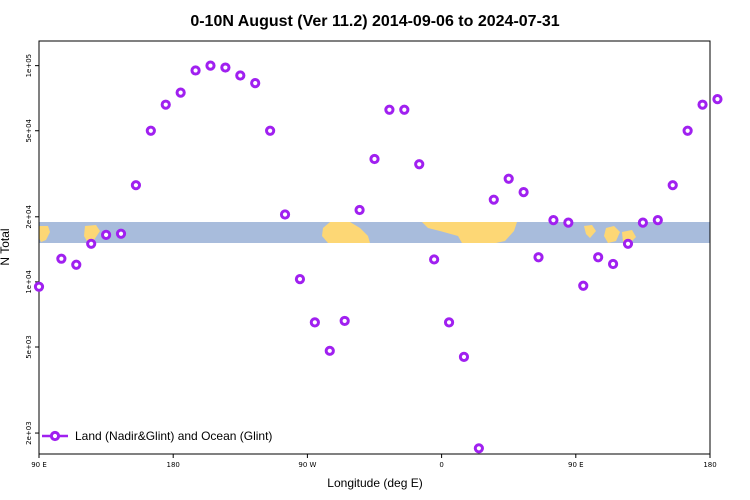 The width and height of the screenshot is (750, 500). Describe the element at coordinates (6, 246) in the screenshot. I see `y-axis-label: N Total` at that location.